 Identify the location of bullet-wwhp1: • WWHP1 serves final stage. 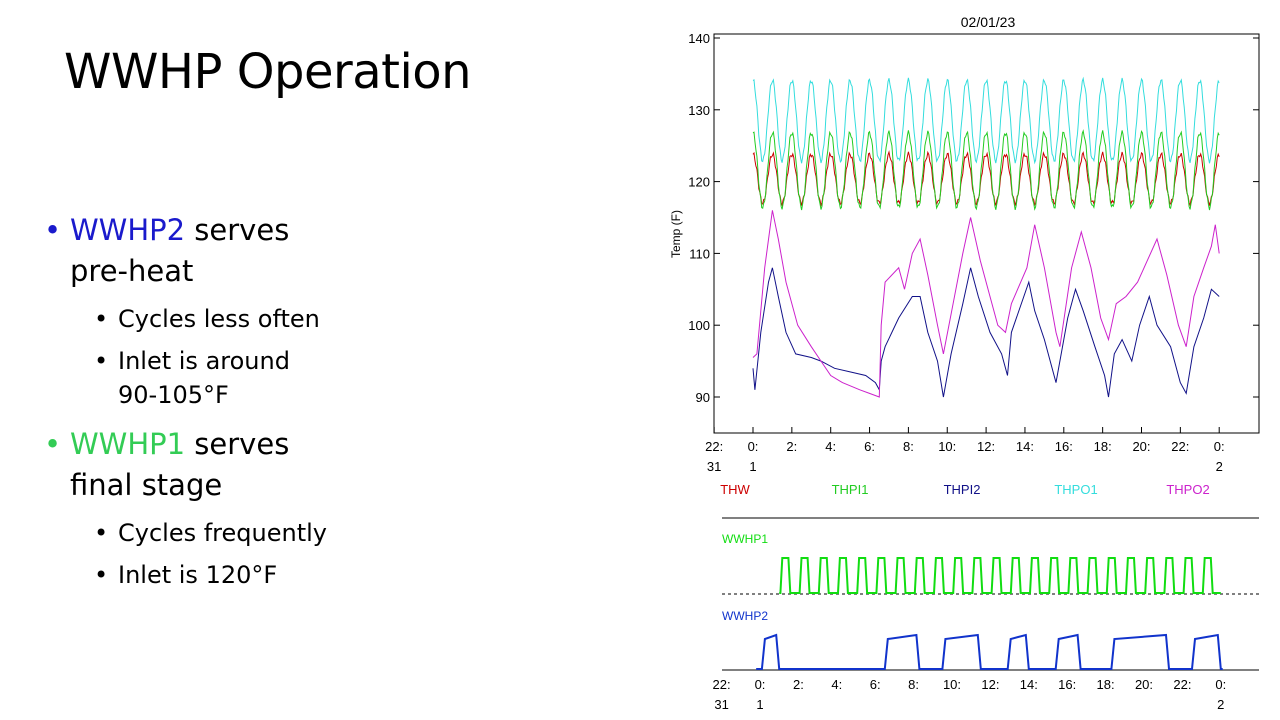
(234, 465).